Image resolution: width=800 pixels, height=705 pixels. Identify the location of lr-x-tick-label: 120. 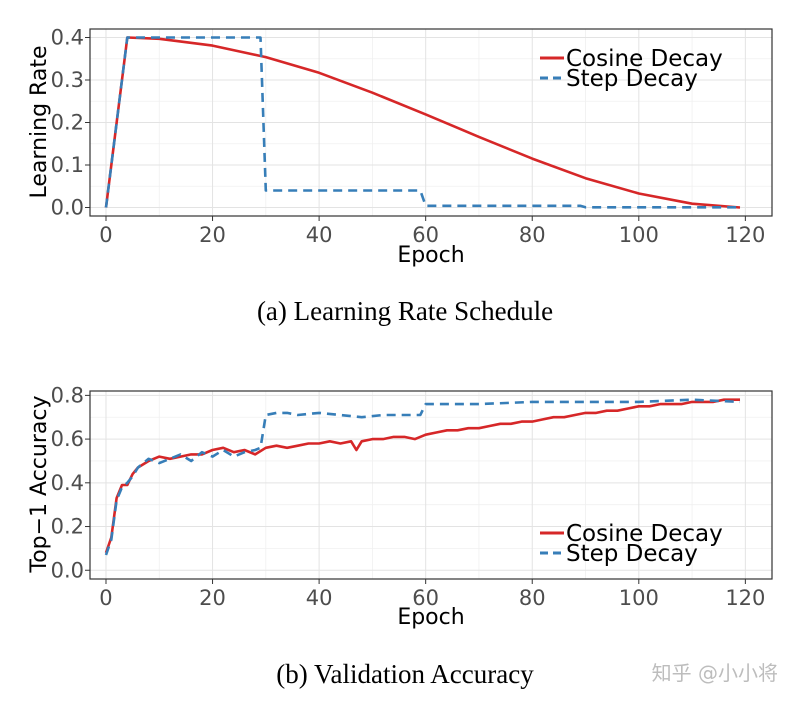
(745, 235).